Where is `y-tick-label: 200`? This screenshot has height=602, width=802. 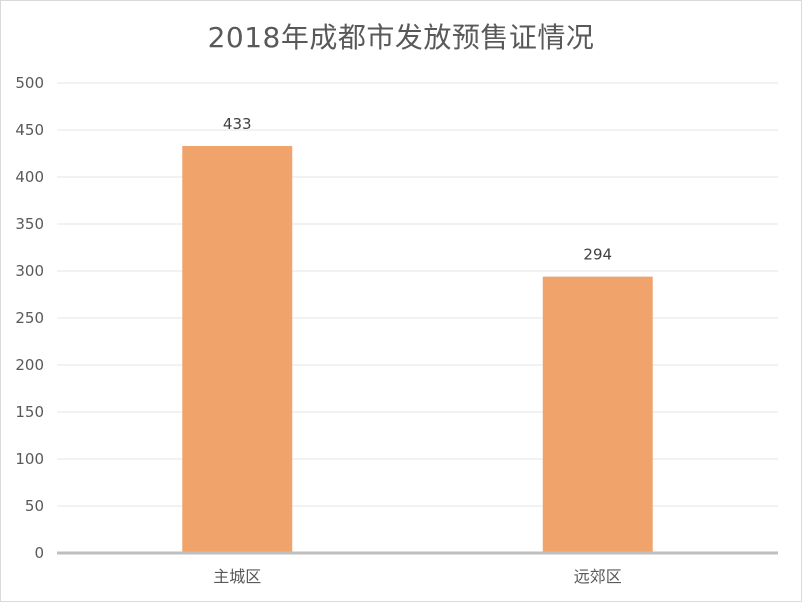
y-tick-label: 200 is located at coordinates (29, 365).